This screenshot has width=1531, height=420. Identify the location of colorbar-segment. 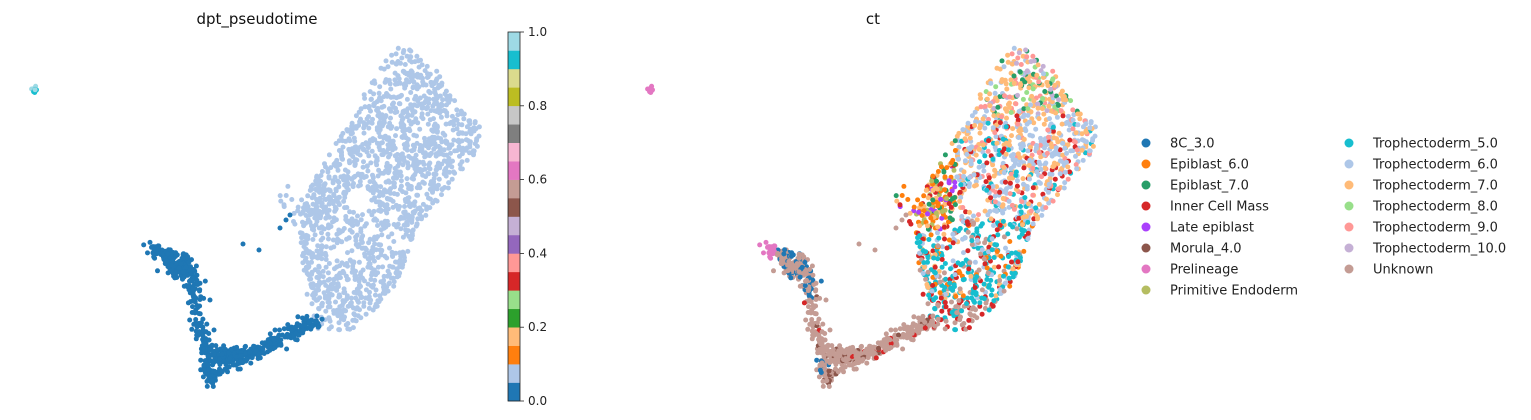
(514, 318).